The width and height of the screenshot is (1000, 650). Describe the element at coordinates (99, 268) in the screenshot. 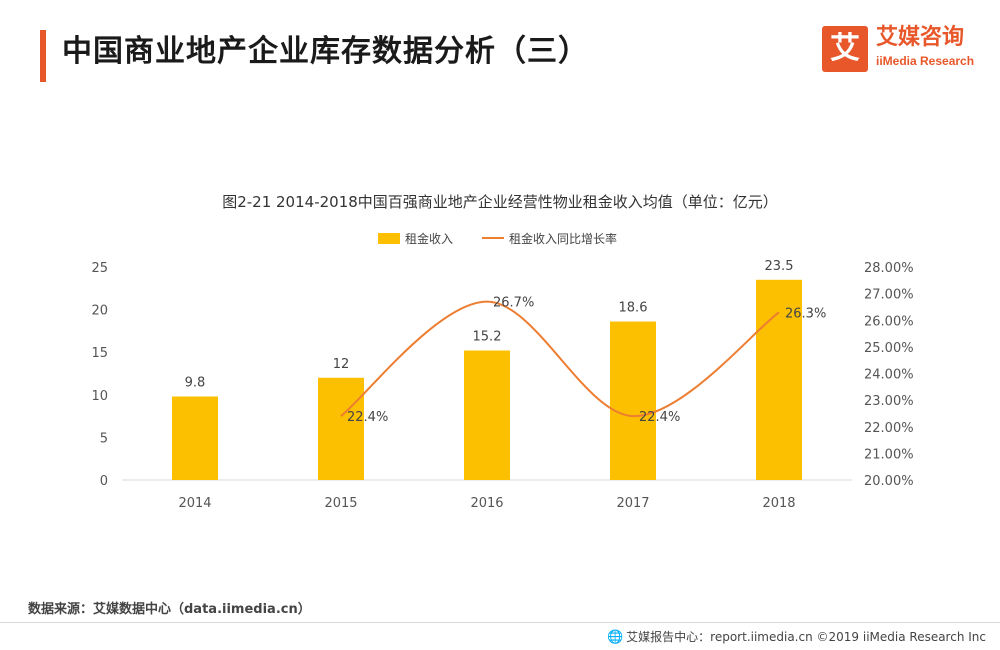

I see `y-tick-label: 25` at that location.